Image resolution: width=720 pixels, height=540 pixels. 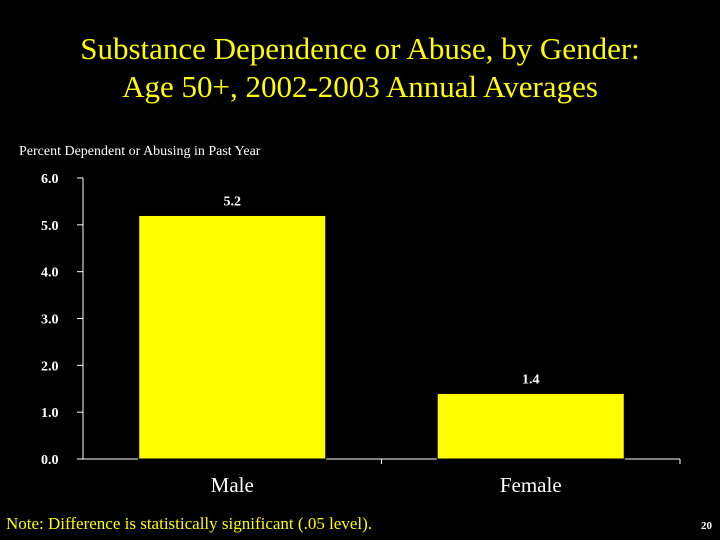 I want to click on x-category-label-female: Female, so click(x=531, y=485).